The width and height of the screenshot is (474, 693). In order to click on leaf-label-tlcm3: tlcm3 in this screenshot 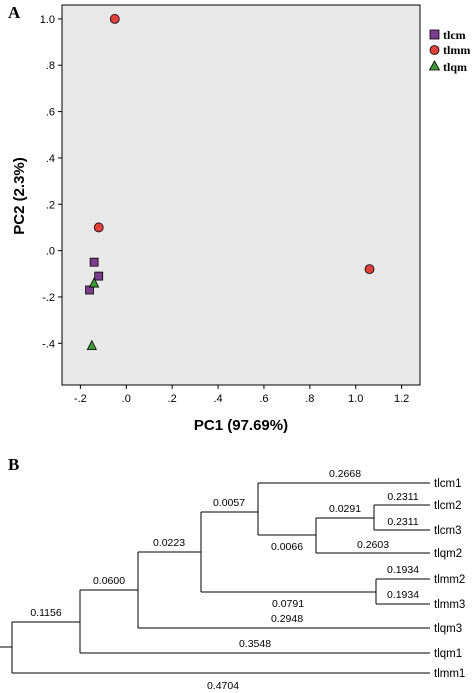, I will do `click(447, 531)`.